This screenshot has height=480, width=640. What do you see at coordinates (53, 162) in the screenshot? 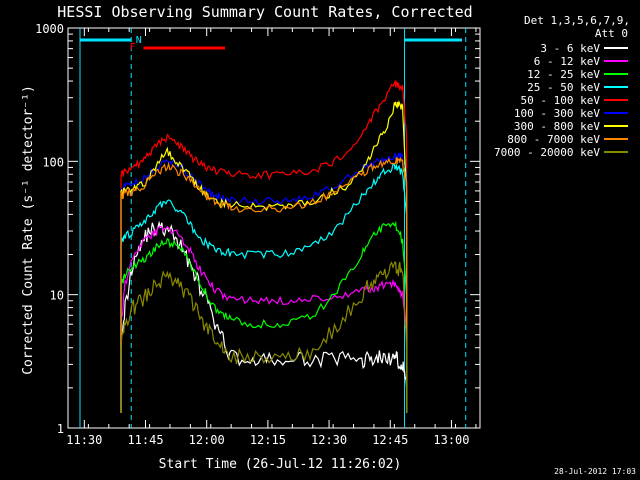
I see `y-tick-label: 100` at bounding box center [53, 162].